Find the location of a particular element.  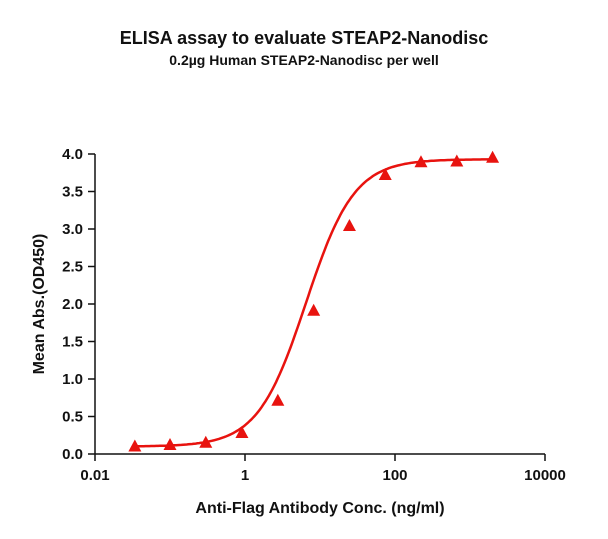

x-tick-label: 10000 is located at coordinates (545, 475).